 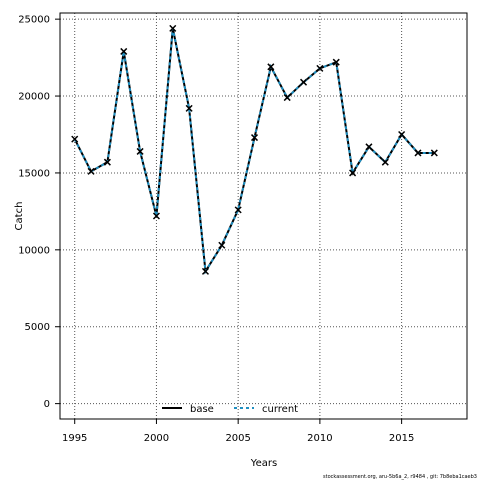 What do you see at coordinates (202, 409) in the screenshot?
I see `legend-label-base: base` at bounding box center [202, 409].